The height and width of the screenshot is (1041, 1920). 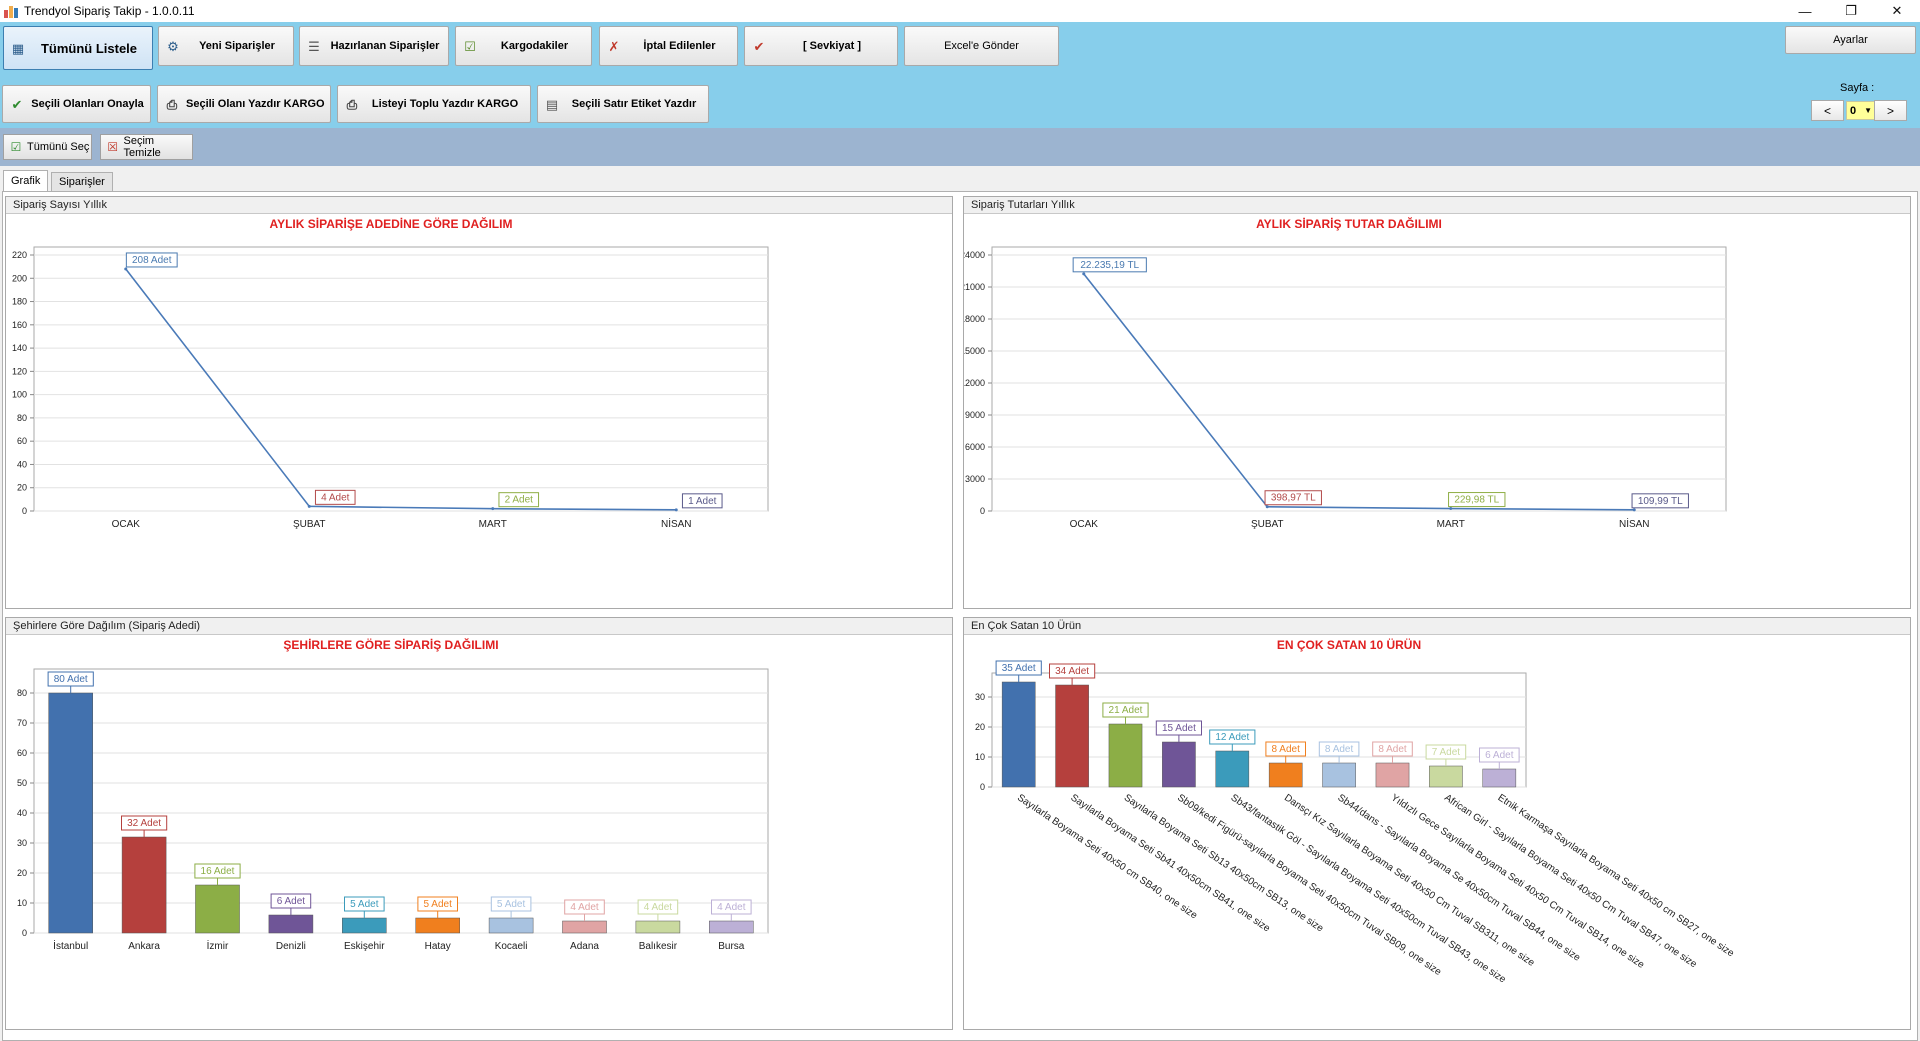 What do you see at coordinates (144, 823) in the screenshot?
I see `data-label: 32 Adet` at bounding box center [144, 823].